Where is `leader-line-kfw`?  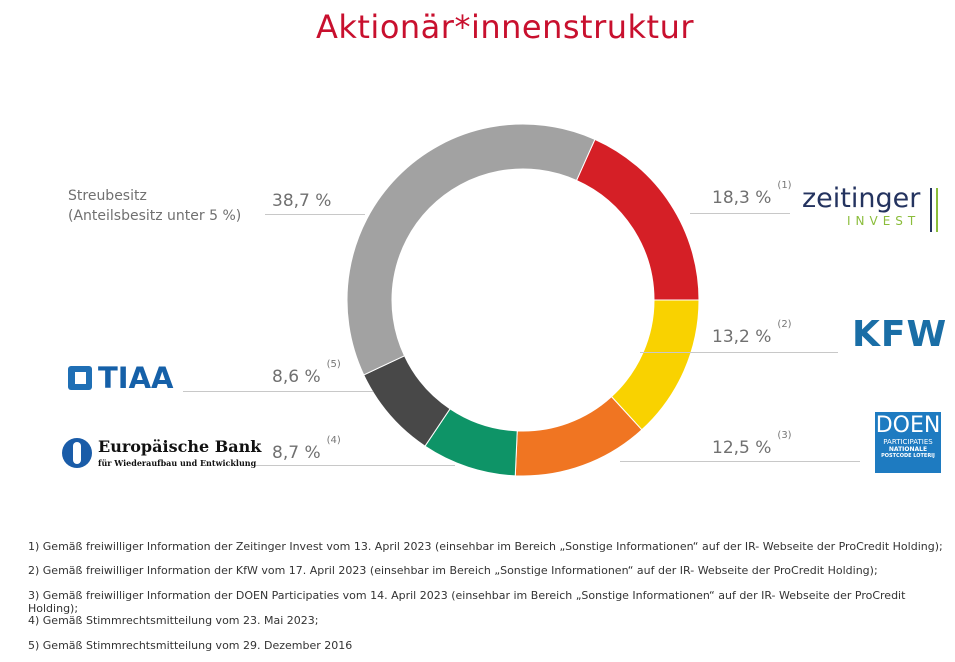 leader-line-kfw is located at coordinates (739, 352).